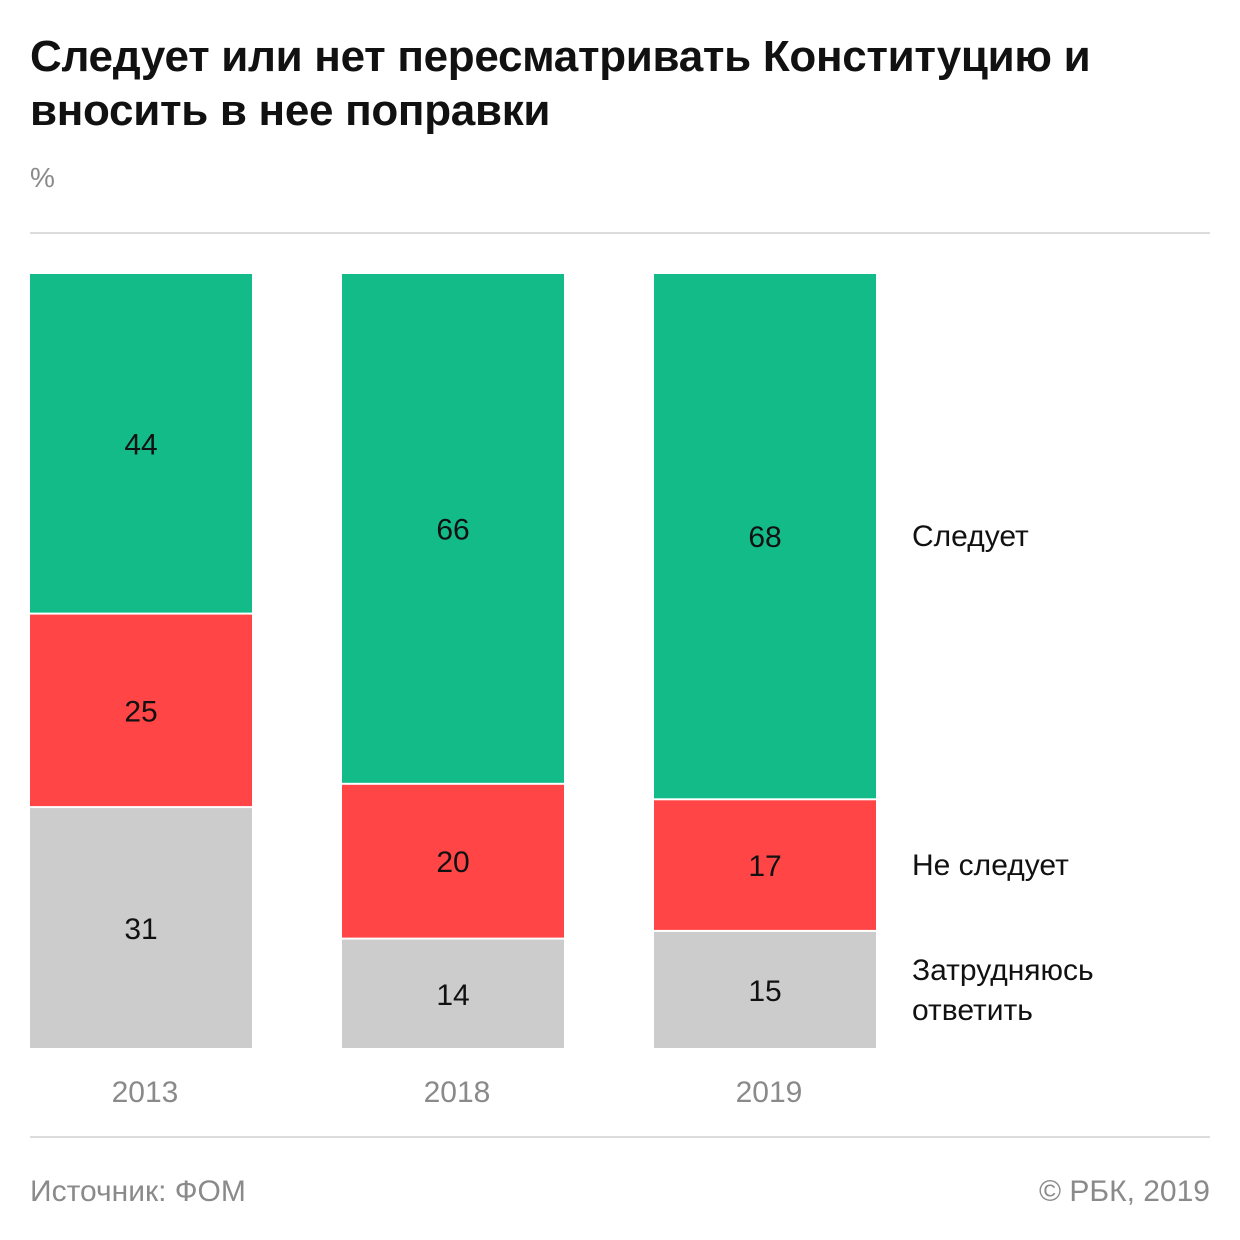  I want to click on value-label-2019-series-2: 17, so click(764, 866).